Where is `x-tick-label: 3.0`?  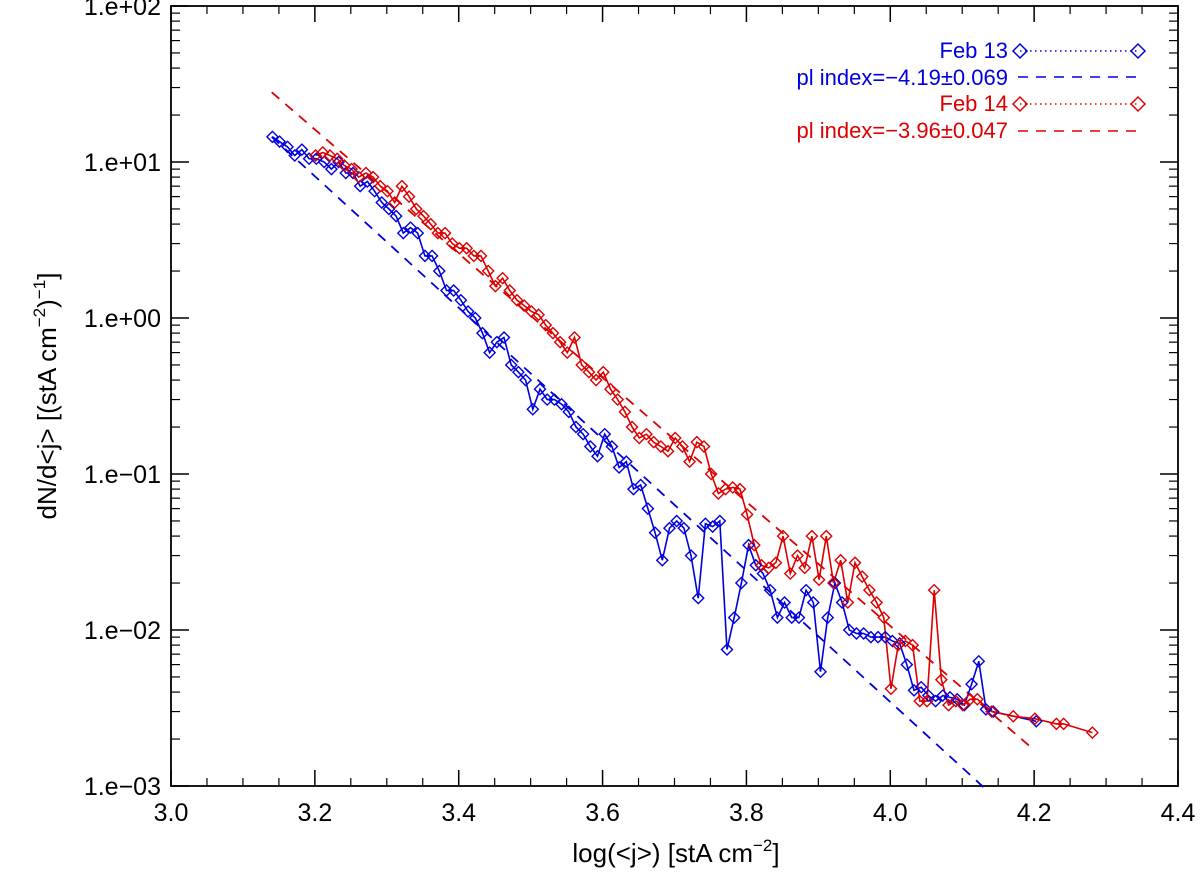 x-tick-label: 3.0 is located at coordinates (171, 813).